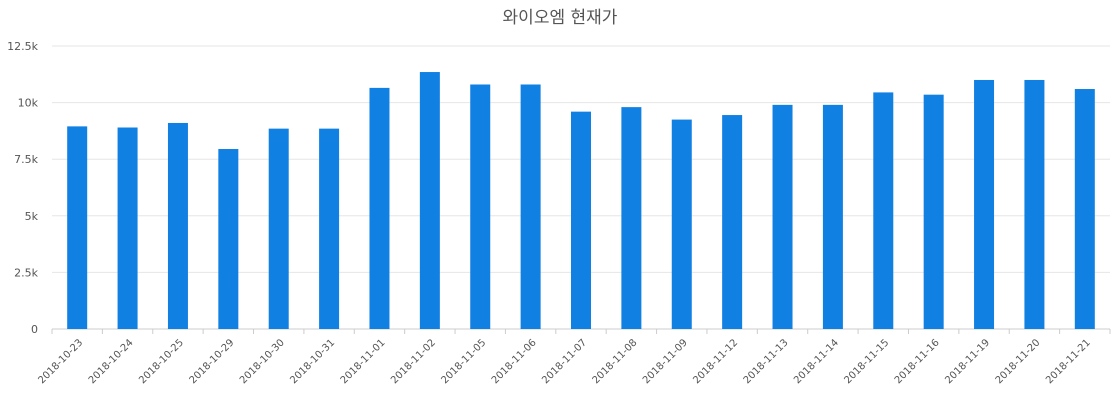  I want to click on chart-title: 와이오엠 현재가, so click(560, 18).